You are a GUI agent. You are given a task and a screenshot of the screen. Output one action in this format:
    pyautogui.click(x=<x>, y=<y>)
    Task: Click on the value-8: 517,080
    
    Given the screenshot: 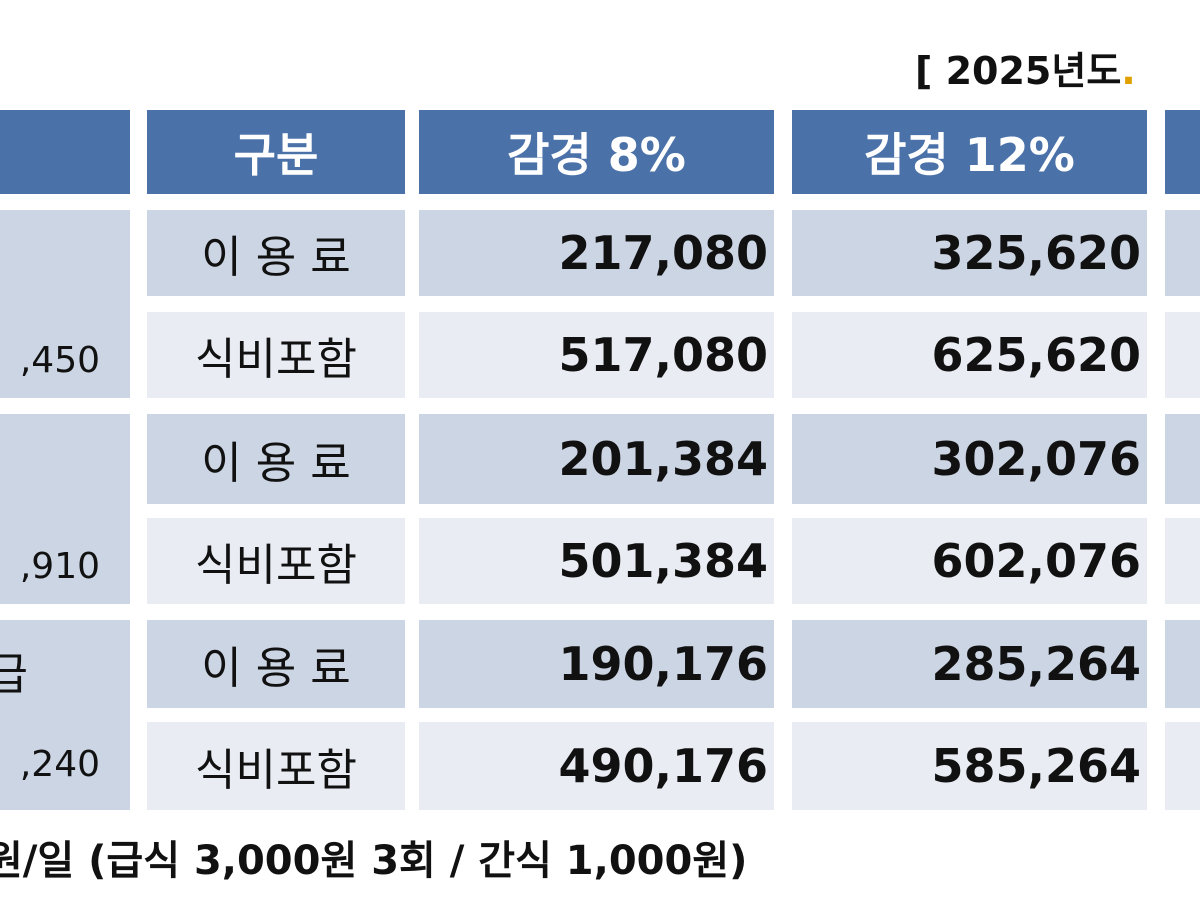 What is the action you would take?
    pyautogui.click(x=596, y=355)
    